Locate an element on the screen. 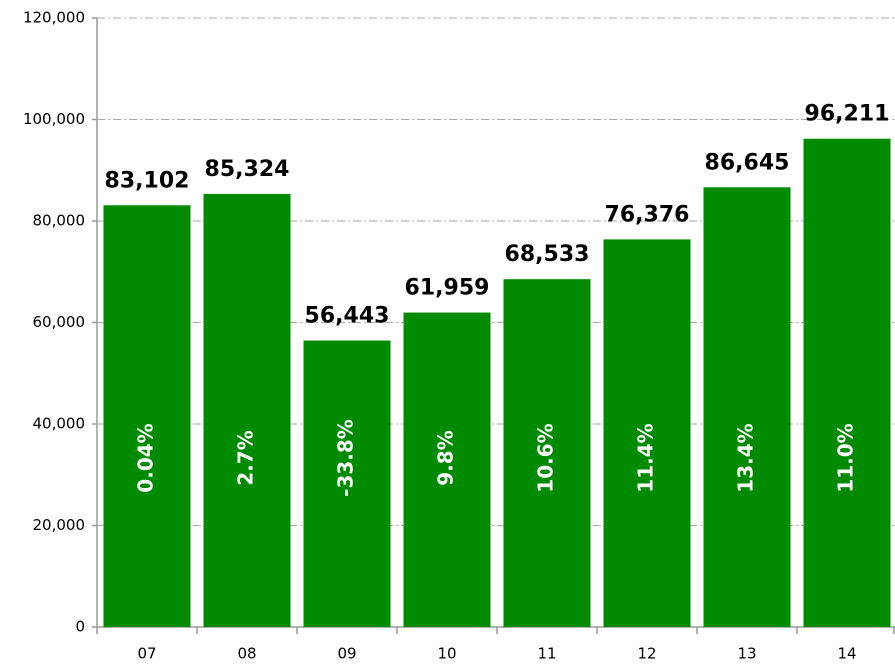 The width and height of the screenshot is (895, 665). y-tick-label: 0 is located at coordinates (80, 627).